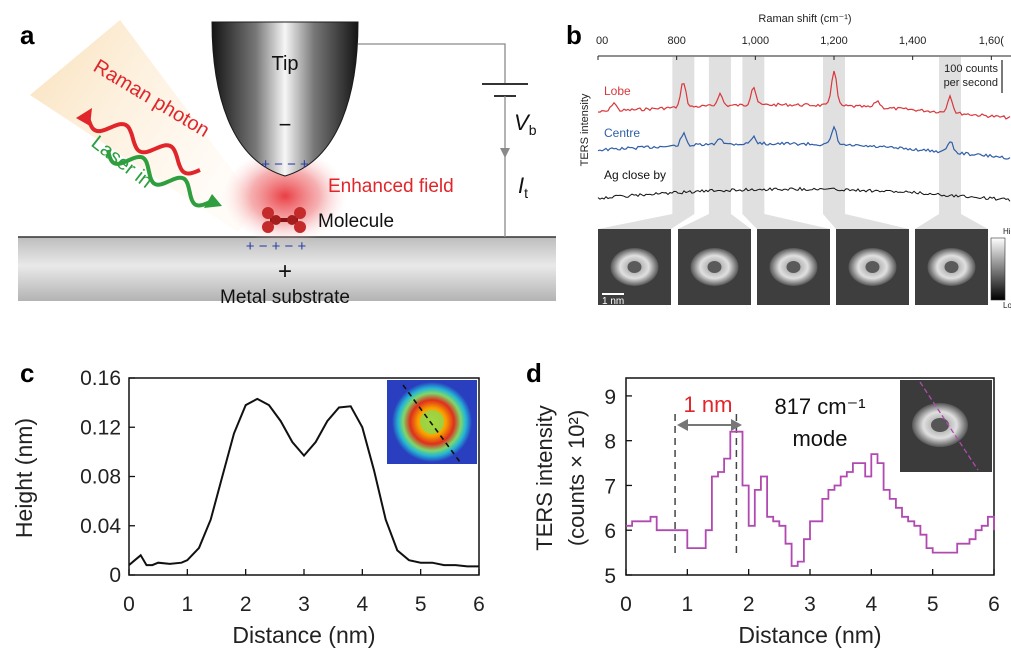  I want to click on b-series-lobe-line, so click(804, 95).